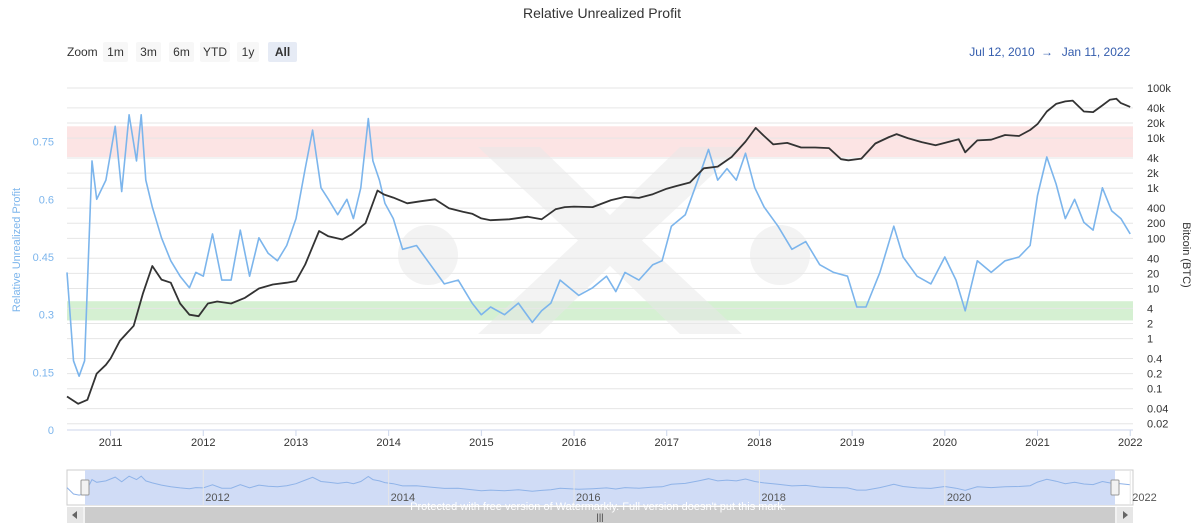  I want to click on zoom-buttons: 1m 3m 6m YTD 1y All, so click(200, 52).